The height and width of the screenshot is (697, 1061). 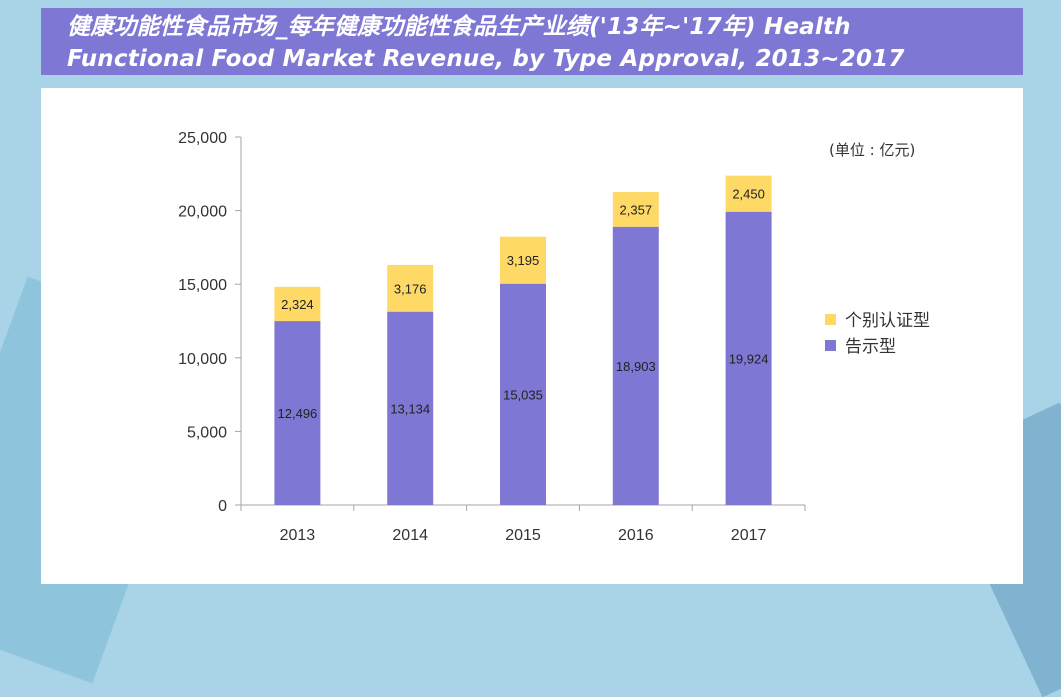 I want to click on data-label: 3,176, so click(x=410, y=288).